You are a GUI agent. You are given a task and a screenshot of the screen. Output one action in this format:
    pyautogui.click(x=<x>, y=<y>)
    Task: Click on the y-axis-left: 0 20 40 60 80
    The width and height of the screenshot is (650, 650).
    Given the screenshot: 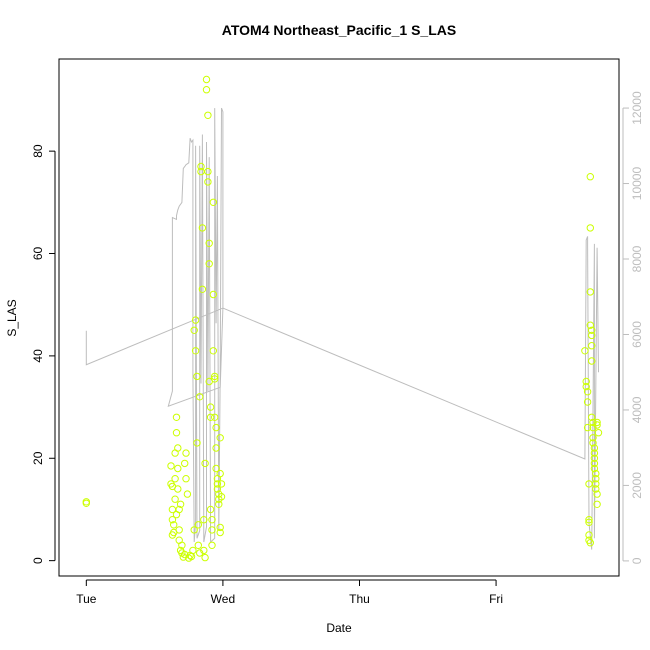 What is the action you would take?
    pyautogui.click(x=43, y=354)
    